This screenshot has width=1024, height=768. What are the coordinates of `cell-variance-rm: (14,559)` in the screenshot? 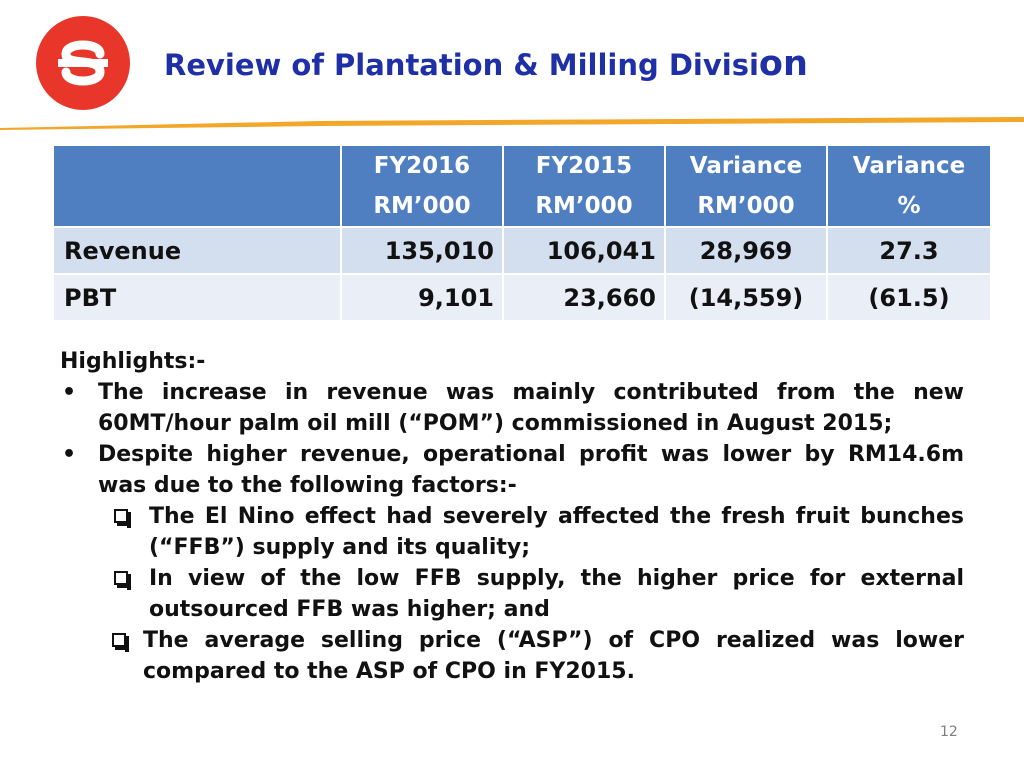 It's located at (746, 297).